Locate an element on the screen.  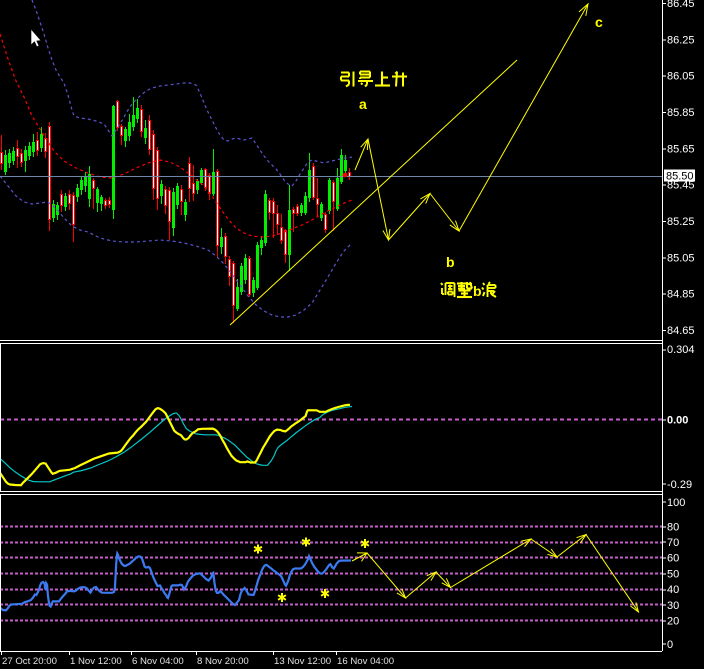
svg-text: 86.05 is located at coordinates (681, 77).